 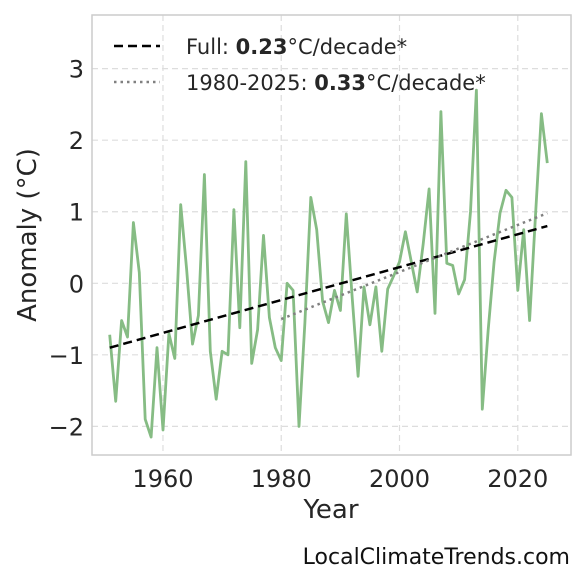 I want to click on trend-line-recent, so click(x=414, y=266).